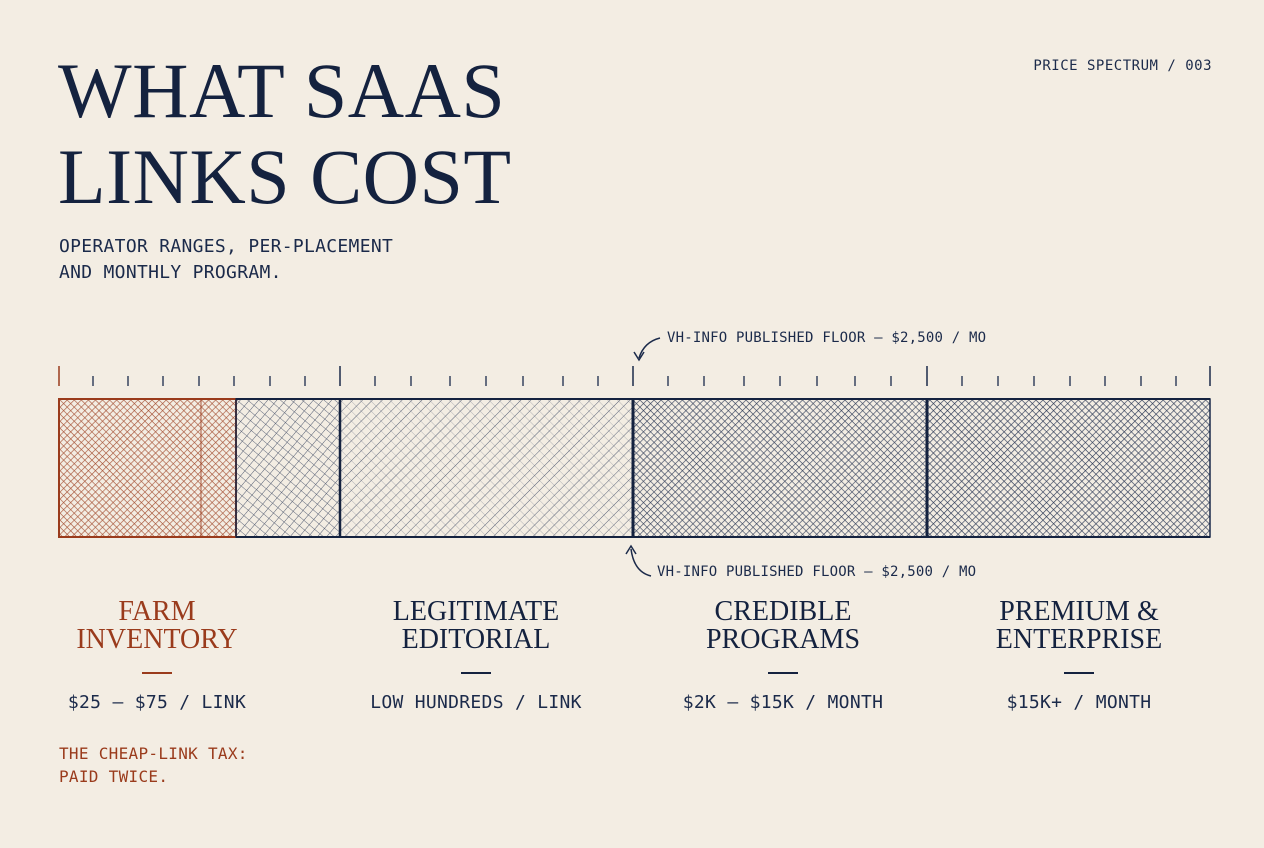 This screenshot has height=848, width=1264. What do you see at coordinates (783, 702) in the screenshot?
I see `tier-price: $2K – $15K / MONTH` at bounding box center [783, 702].